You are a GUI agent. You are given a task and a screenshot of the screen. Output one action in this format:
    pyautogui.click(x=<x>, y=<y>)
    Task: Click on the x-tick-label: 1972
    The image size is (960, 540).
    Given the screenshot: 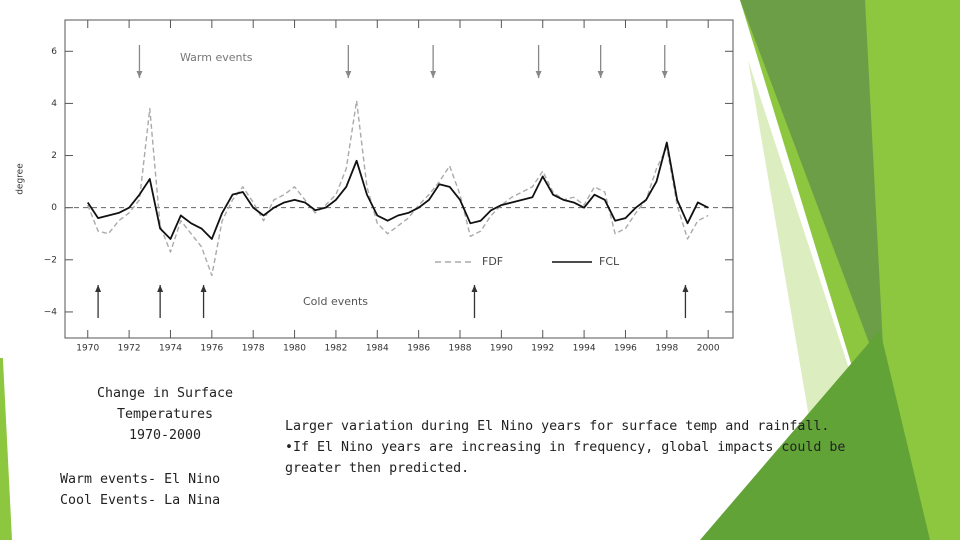 What is the action you would take?
    pyautogui.click(x=129, y=349)
    